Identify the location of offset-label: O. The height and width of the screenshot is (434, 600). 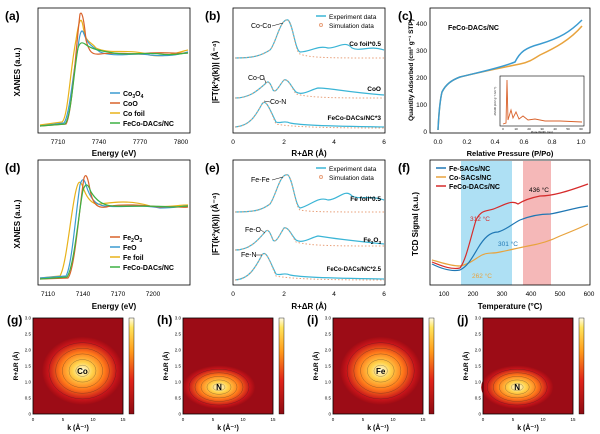
(375, 240).